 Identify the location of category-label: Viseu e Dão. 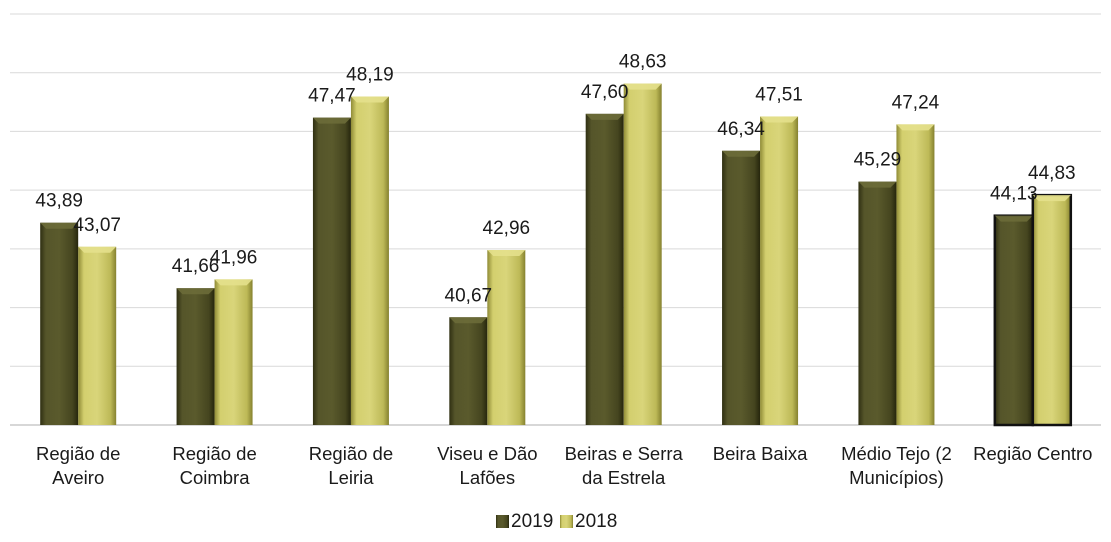
(487, 453).